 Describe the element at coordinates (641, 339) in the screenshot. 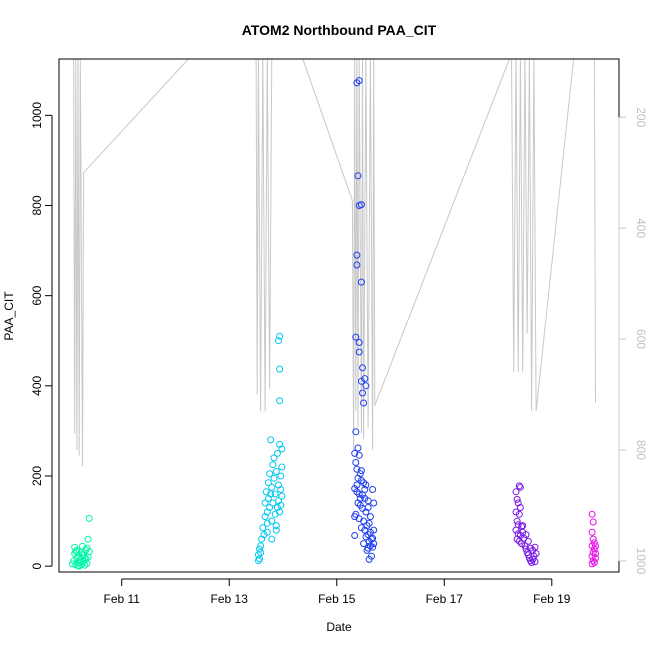

I see `y2-tick-label: 600` at that location.